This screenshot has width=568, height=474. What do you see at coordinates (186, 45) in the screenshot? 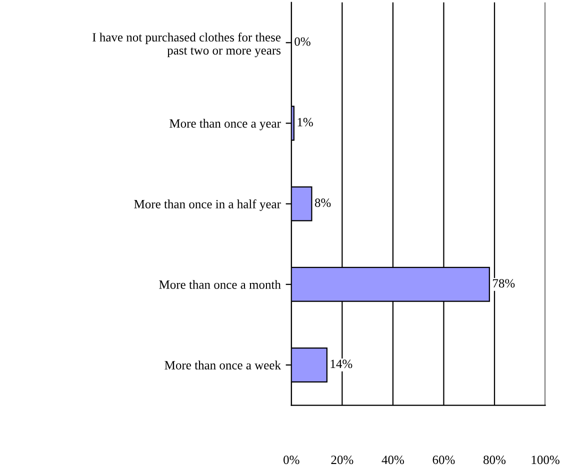
I see `y-tick-label: I have not purchased clothes for these past two or more years` at bounding box center [186, 45].